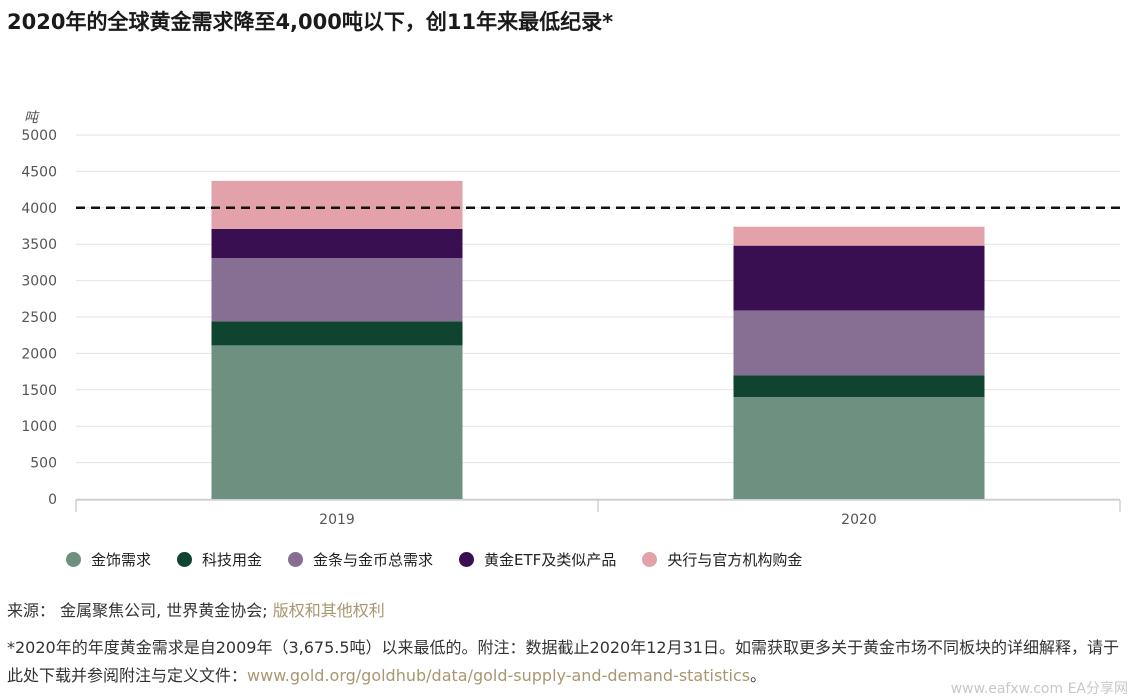  What do you see at coordinates (32, 118) in the screenshot?
I see `y-unit-label: 吨` at bounding box center [32, 118].